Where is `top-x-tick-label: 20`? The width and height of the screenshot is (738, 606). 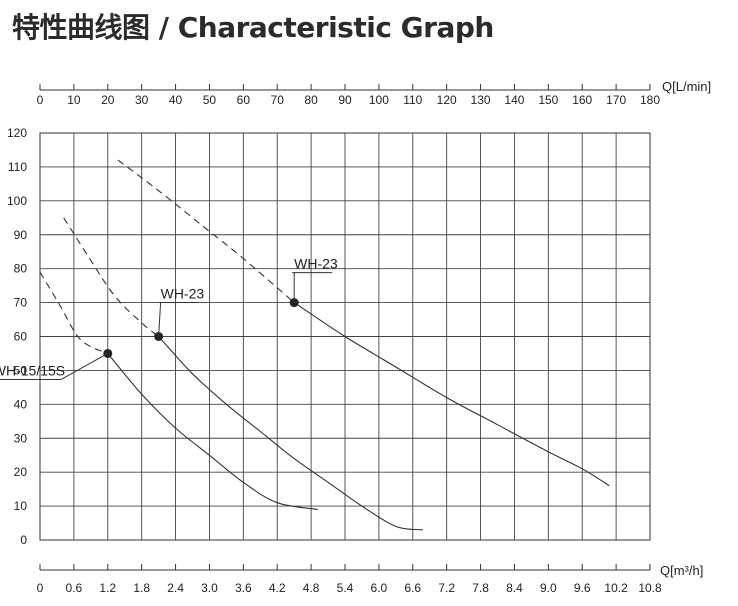
top-x-tick-label: 20 is located at coordinates (108, 100).